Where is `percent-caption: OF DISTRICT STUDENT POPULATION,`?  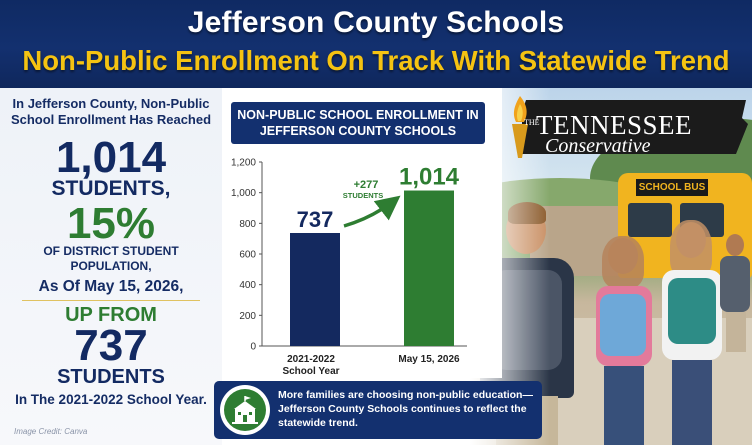 percent-caption: OF DISTRICT STUDENT POPULATION, is located at coordinates (111, 258).